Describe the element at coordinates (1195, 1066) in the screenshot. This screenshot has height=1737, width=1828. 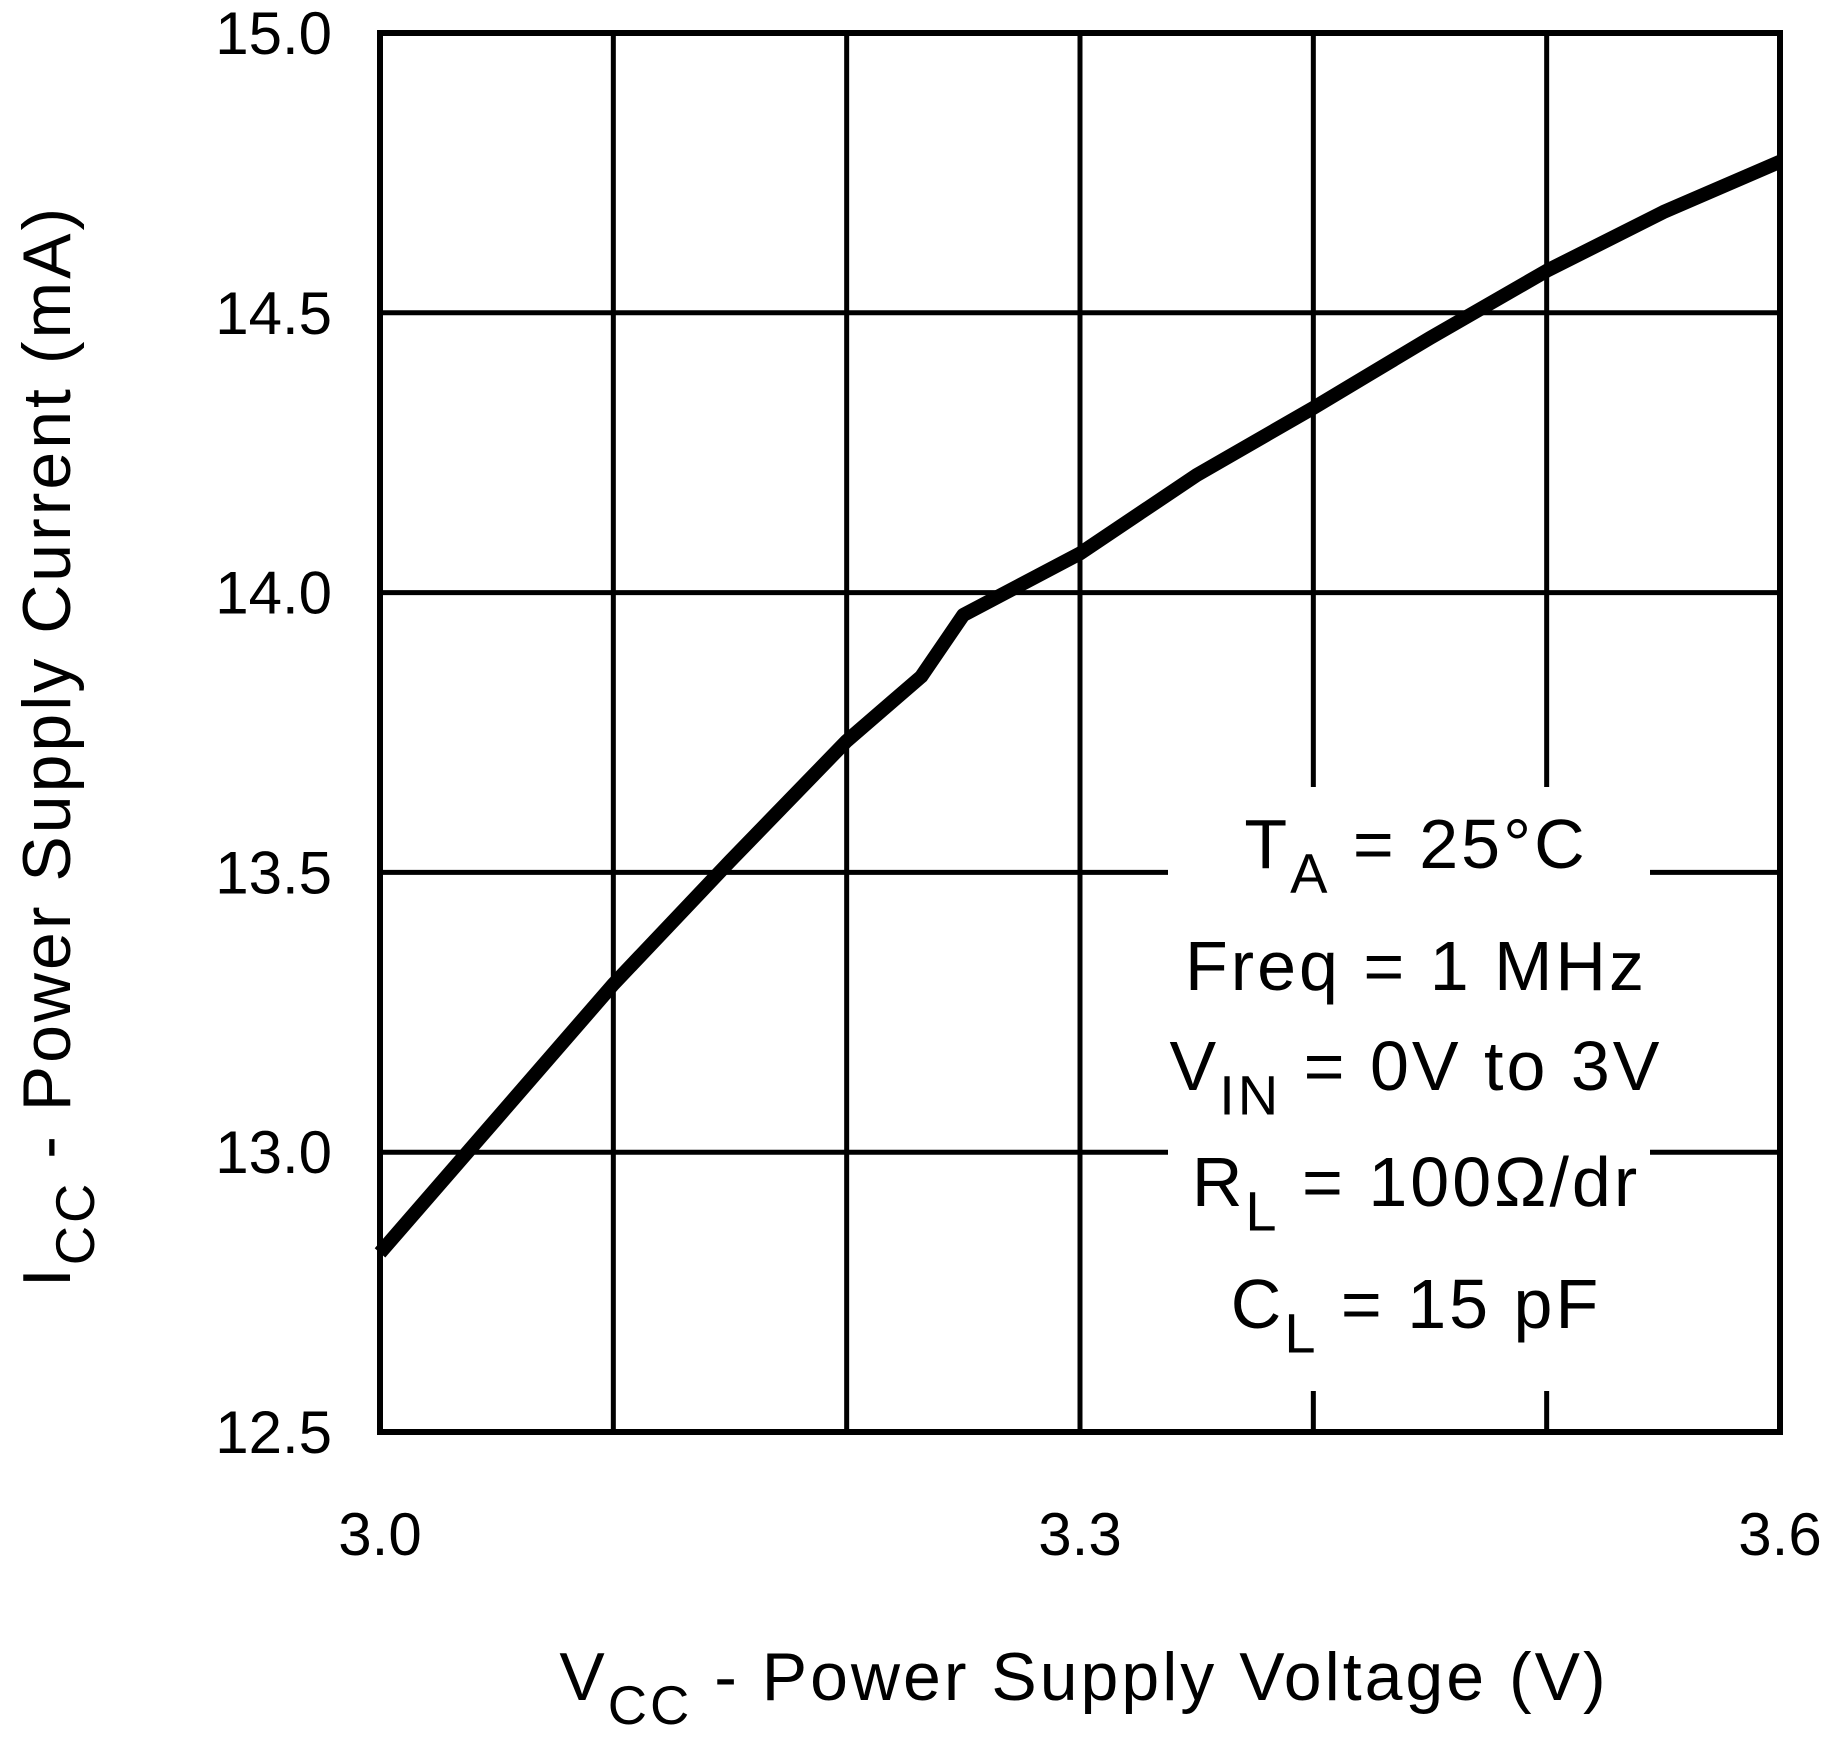
I see `annotation-main: V` at that location.